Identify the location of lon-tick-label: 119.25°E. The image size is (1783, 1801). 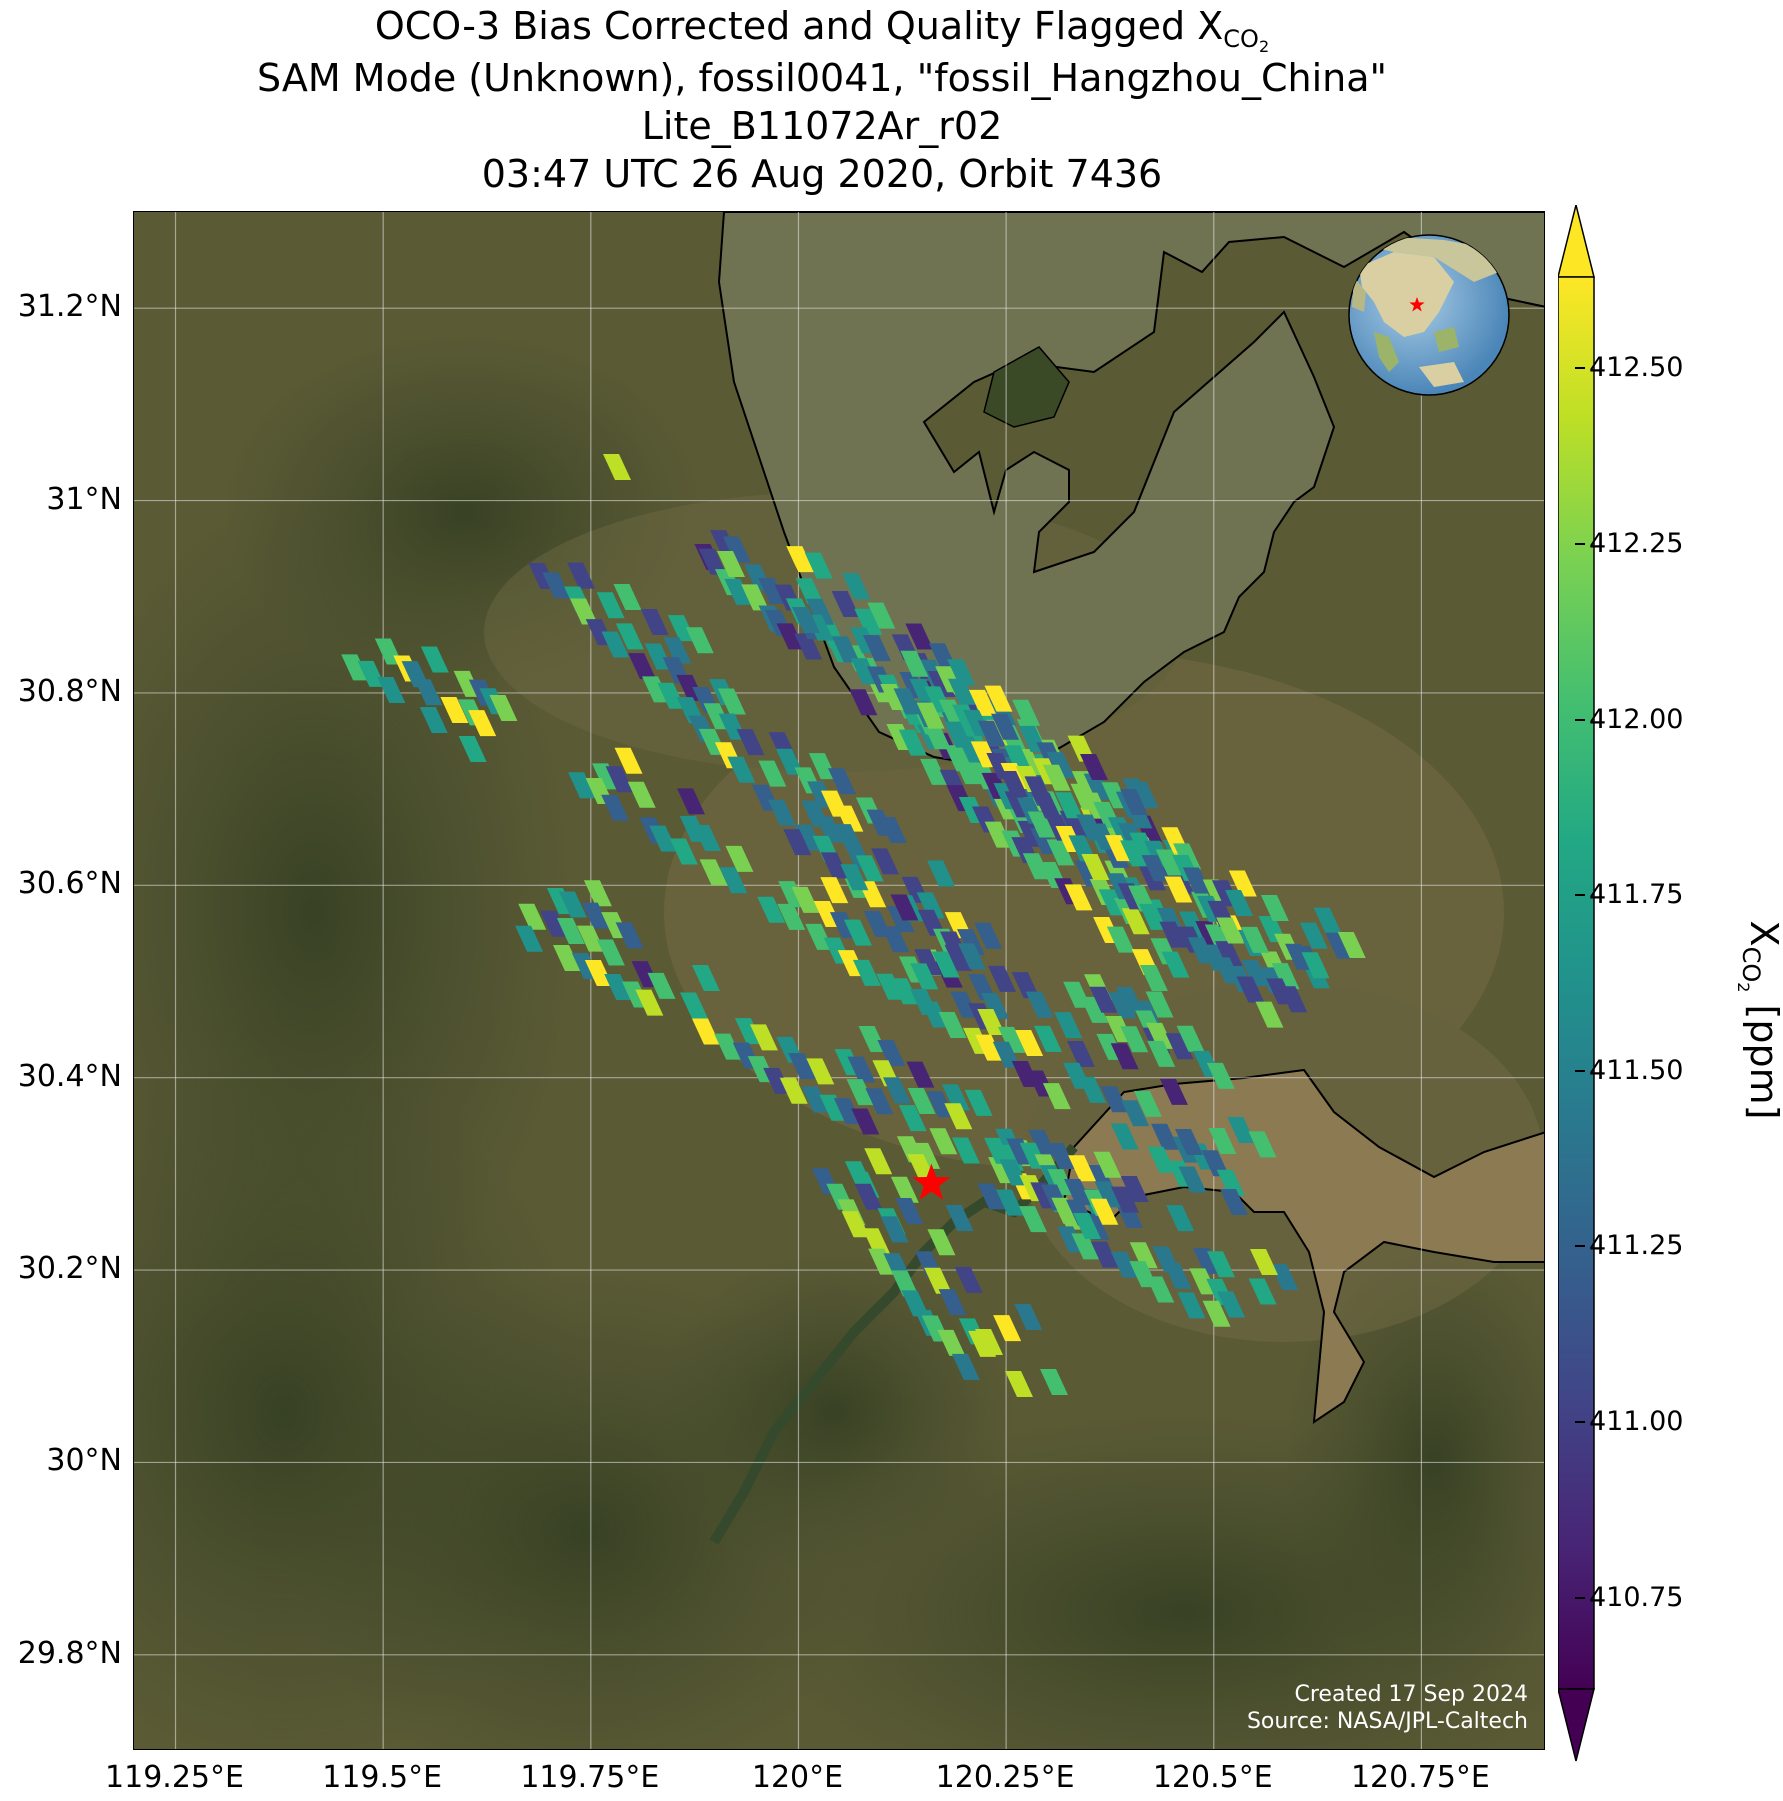
(174, 1777).